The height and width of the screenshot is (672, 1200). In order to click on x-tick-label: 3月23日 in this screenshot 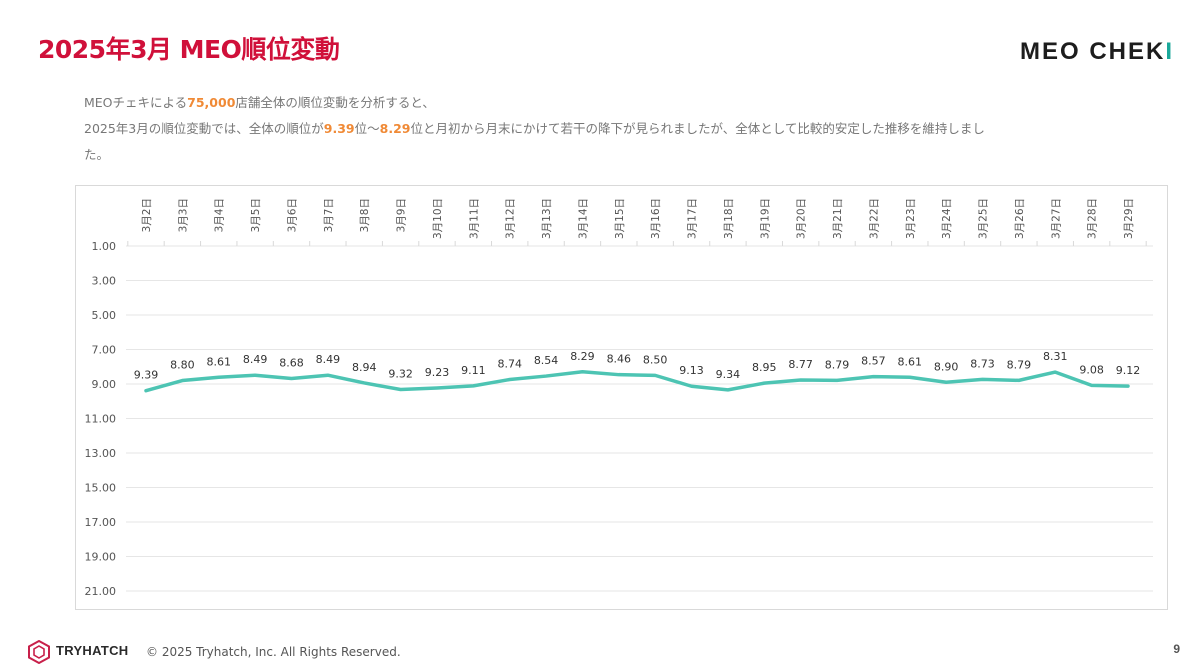, I will do `click(911, 218)`.